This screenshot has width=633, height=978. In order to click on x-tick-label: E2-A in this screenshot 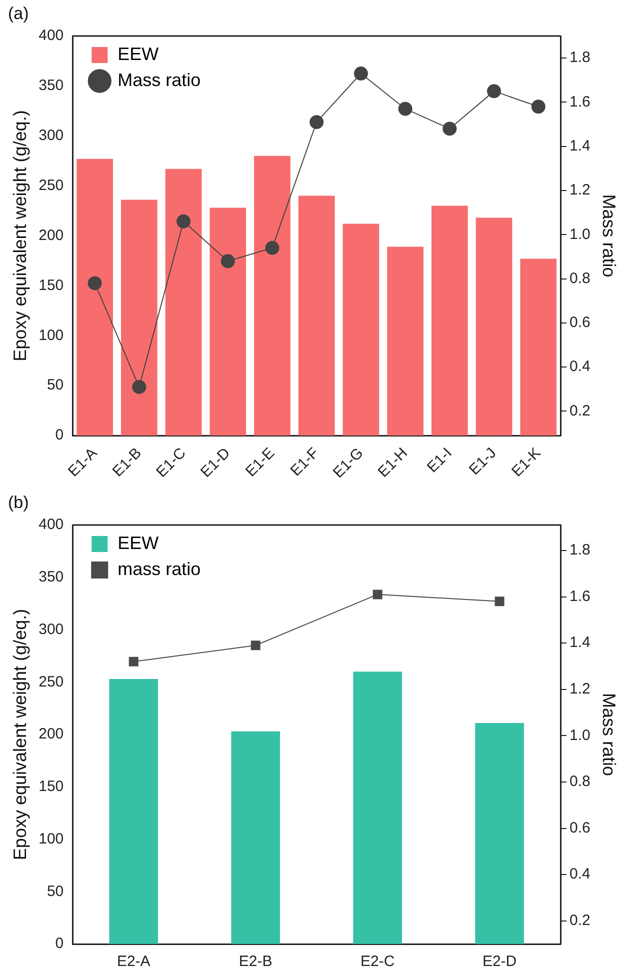, I will do `click(133, 961)`.